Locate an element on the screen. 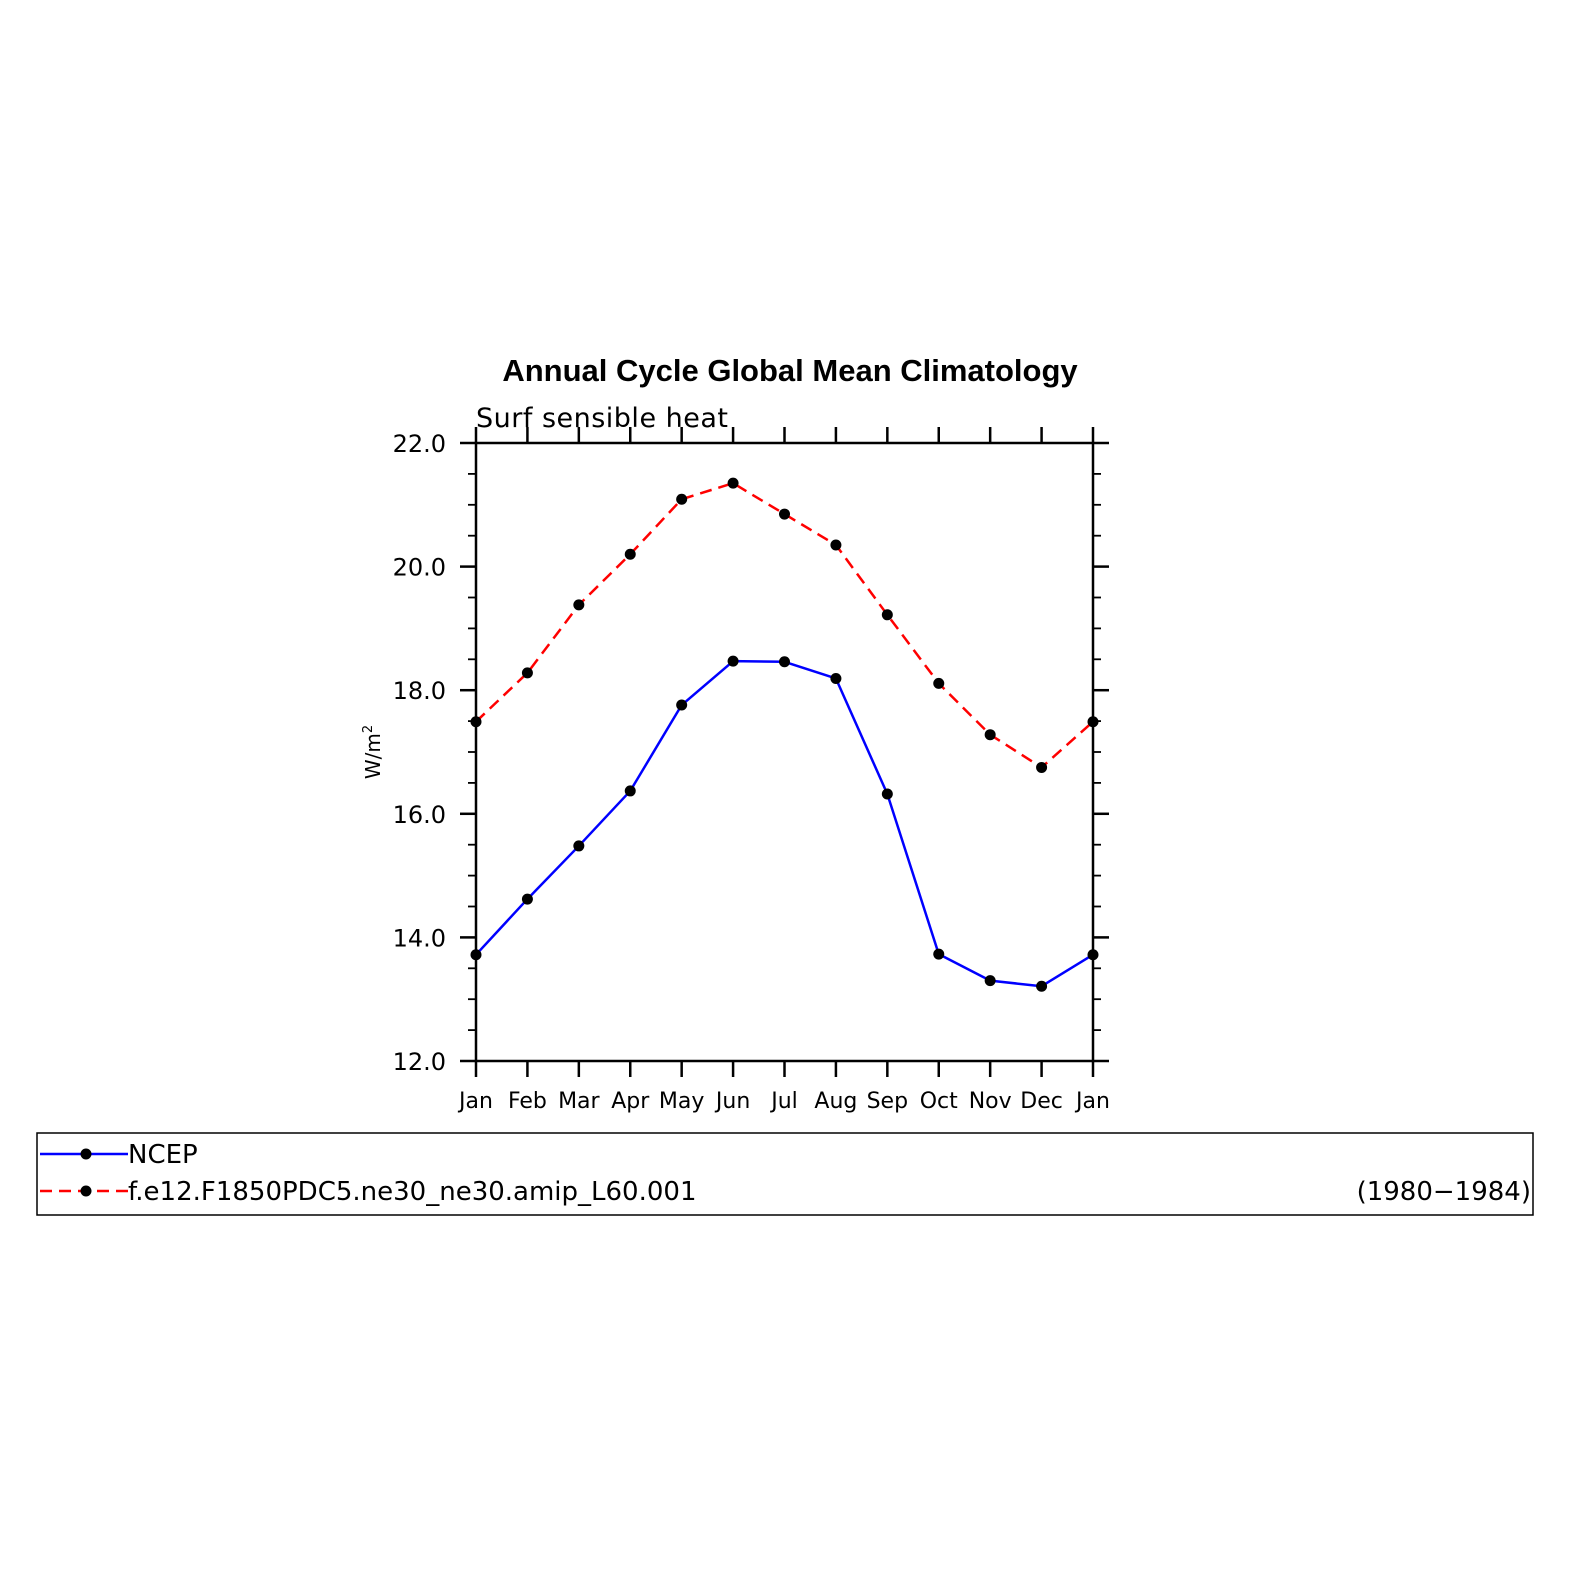  legend-period-annotation: (1980−1984) is located at coordinates (1444, 1192).